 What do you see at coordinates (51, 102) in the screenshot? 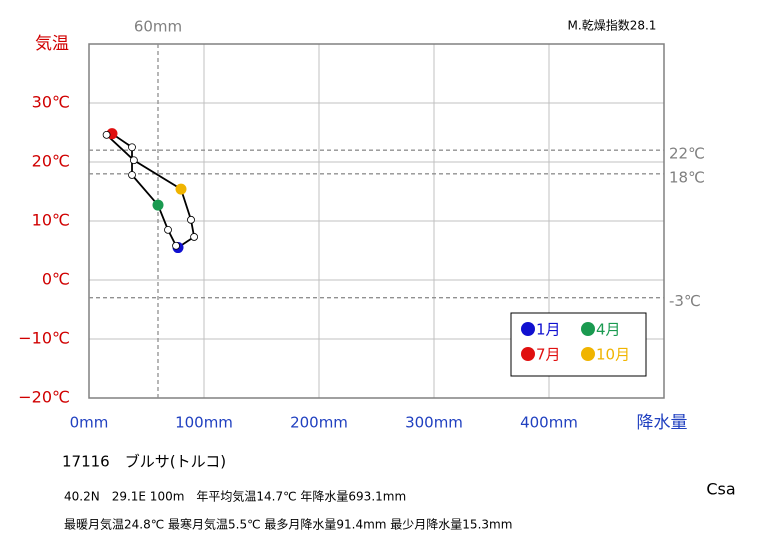
I see `y-tick-label: 30℃` at bounding box center [51, 102].